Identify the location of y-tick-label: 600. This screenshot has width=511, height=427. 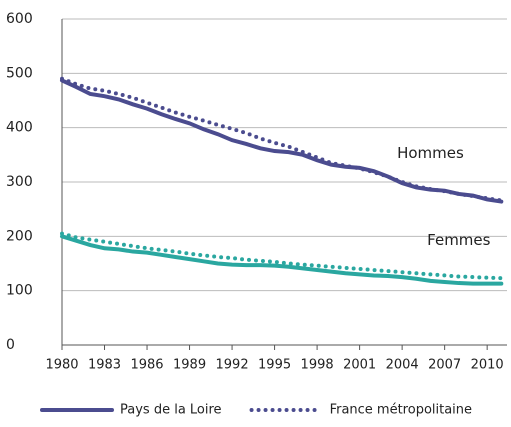
(19, 19).